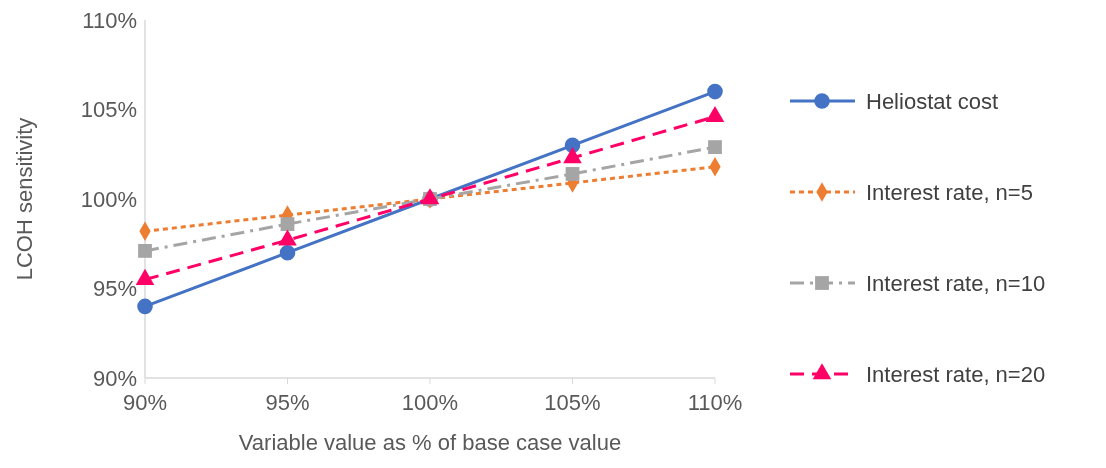 Image resolution: width=1106 pixels, height=468 pixels. Describe the element at coordinates (956, 283) in the screenshot. I see `legend-label: Interest rate, n=10` at that location.